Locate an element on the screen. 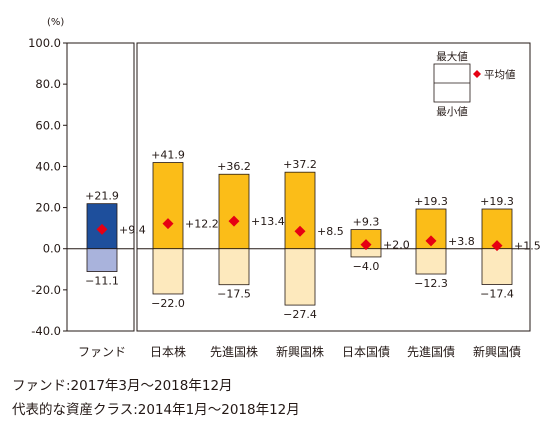 The height and width of the screenshot is (429, 551). category-label: 日本国債 is located at coordinates (366, 351).